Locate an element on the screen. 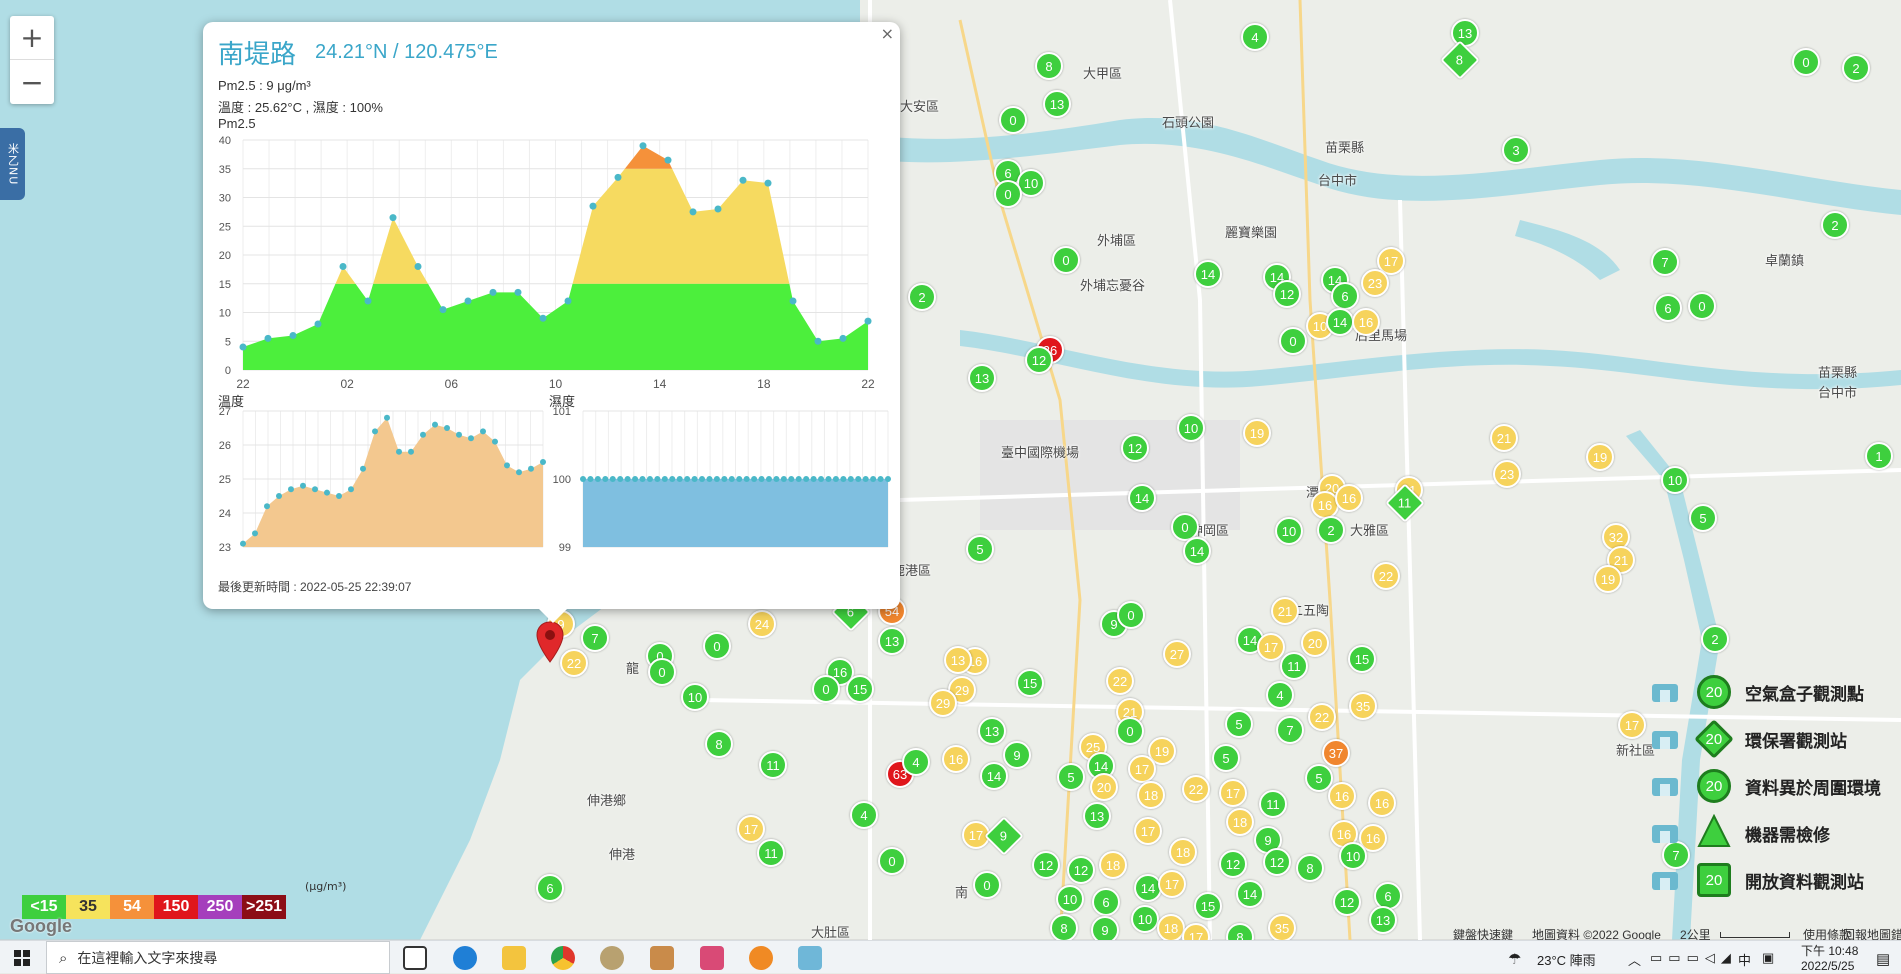  station-marker: 23 is located at coordinates (1375, 283).